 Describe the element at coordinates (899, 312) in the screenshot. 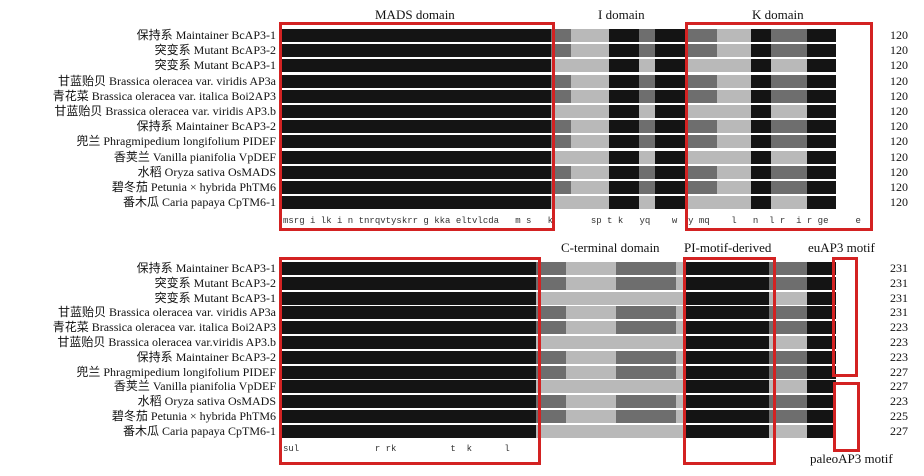

I see `bottom-row-end-position: 231` at that location.